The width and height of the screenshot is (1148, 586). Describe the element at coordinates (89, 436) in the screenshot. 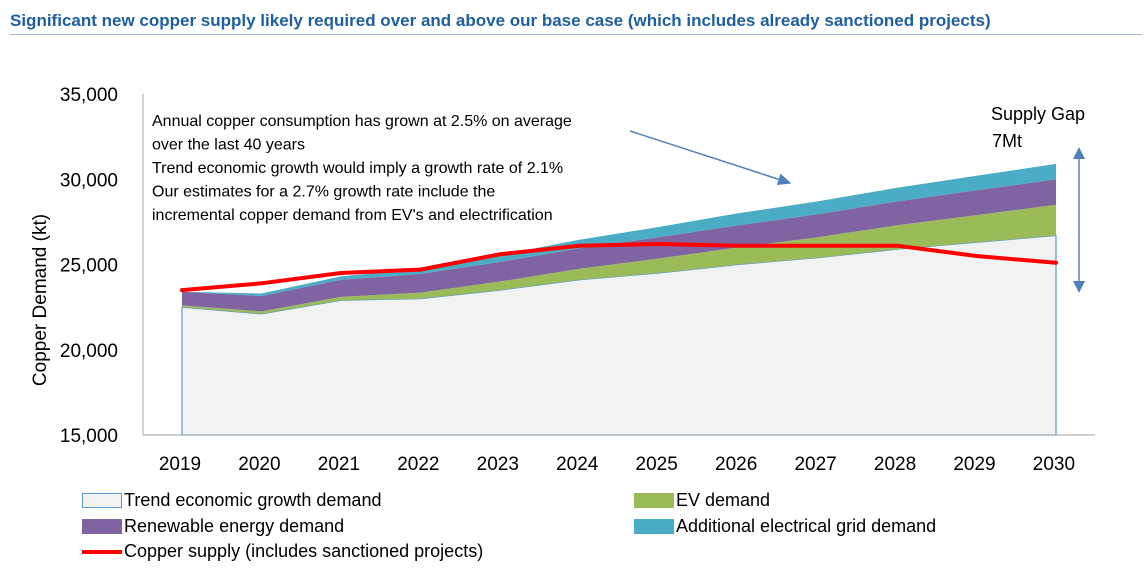

I see `y-tick-label: 15,000` at that location.